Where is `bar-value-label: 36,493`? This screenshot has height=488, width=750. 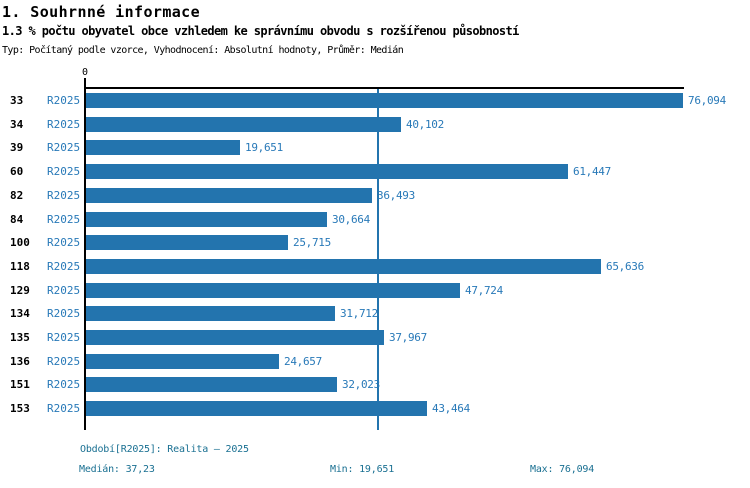 bar-value-label: 36,493 is located at coordinates (396, 195).